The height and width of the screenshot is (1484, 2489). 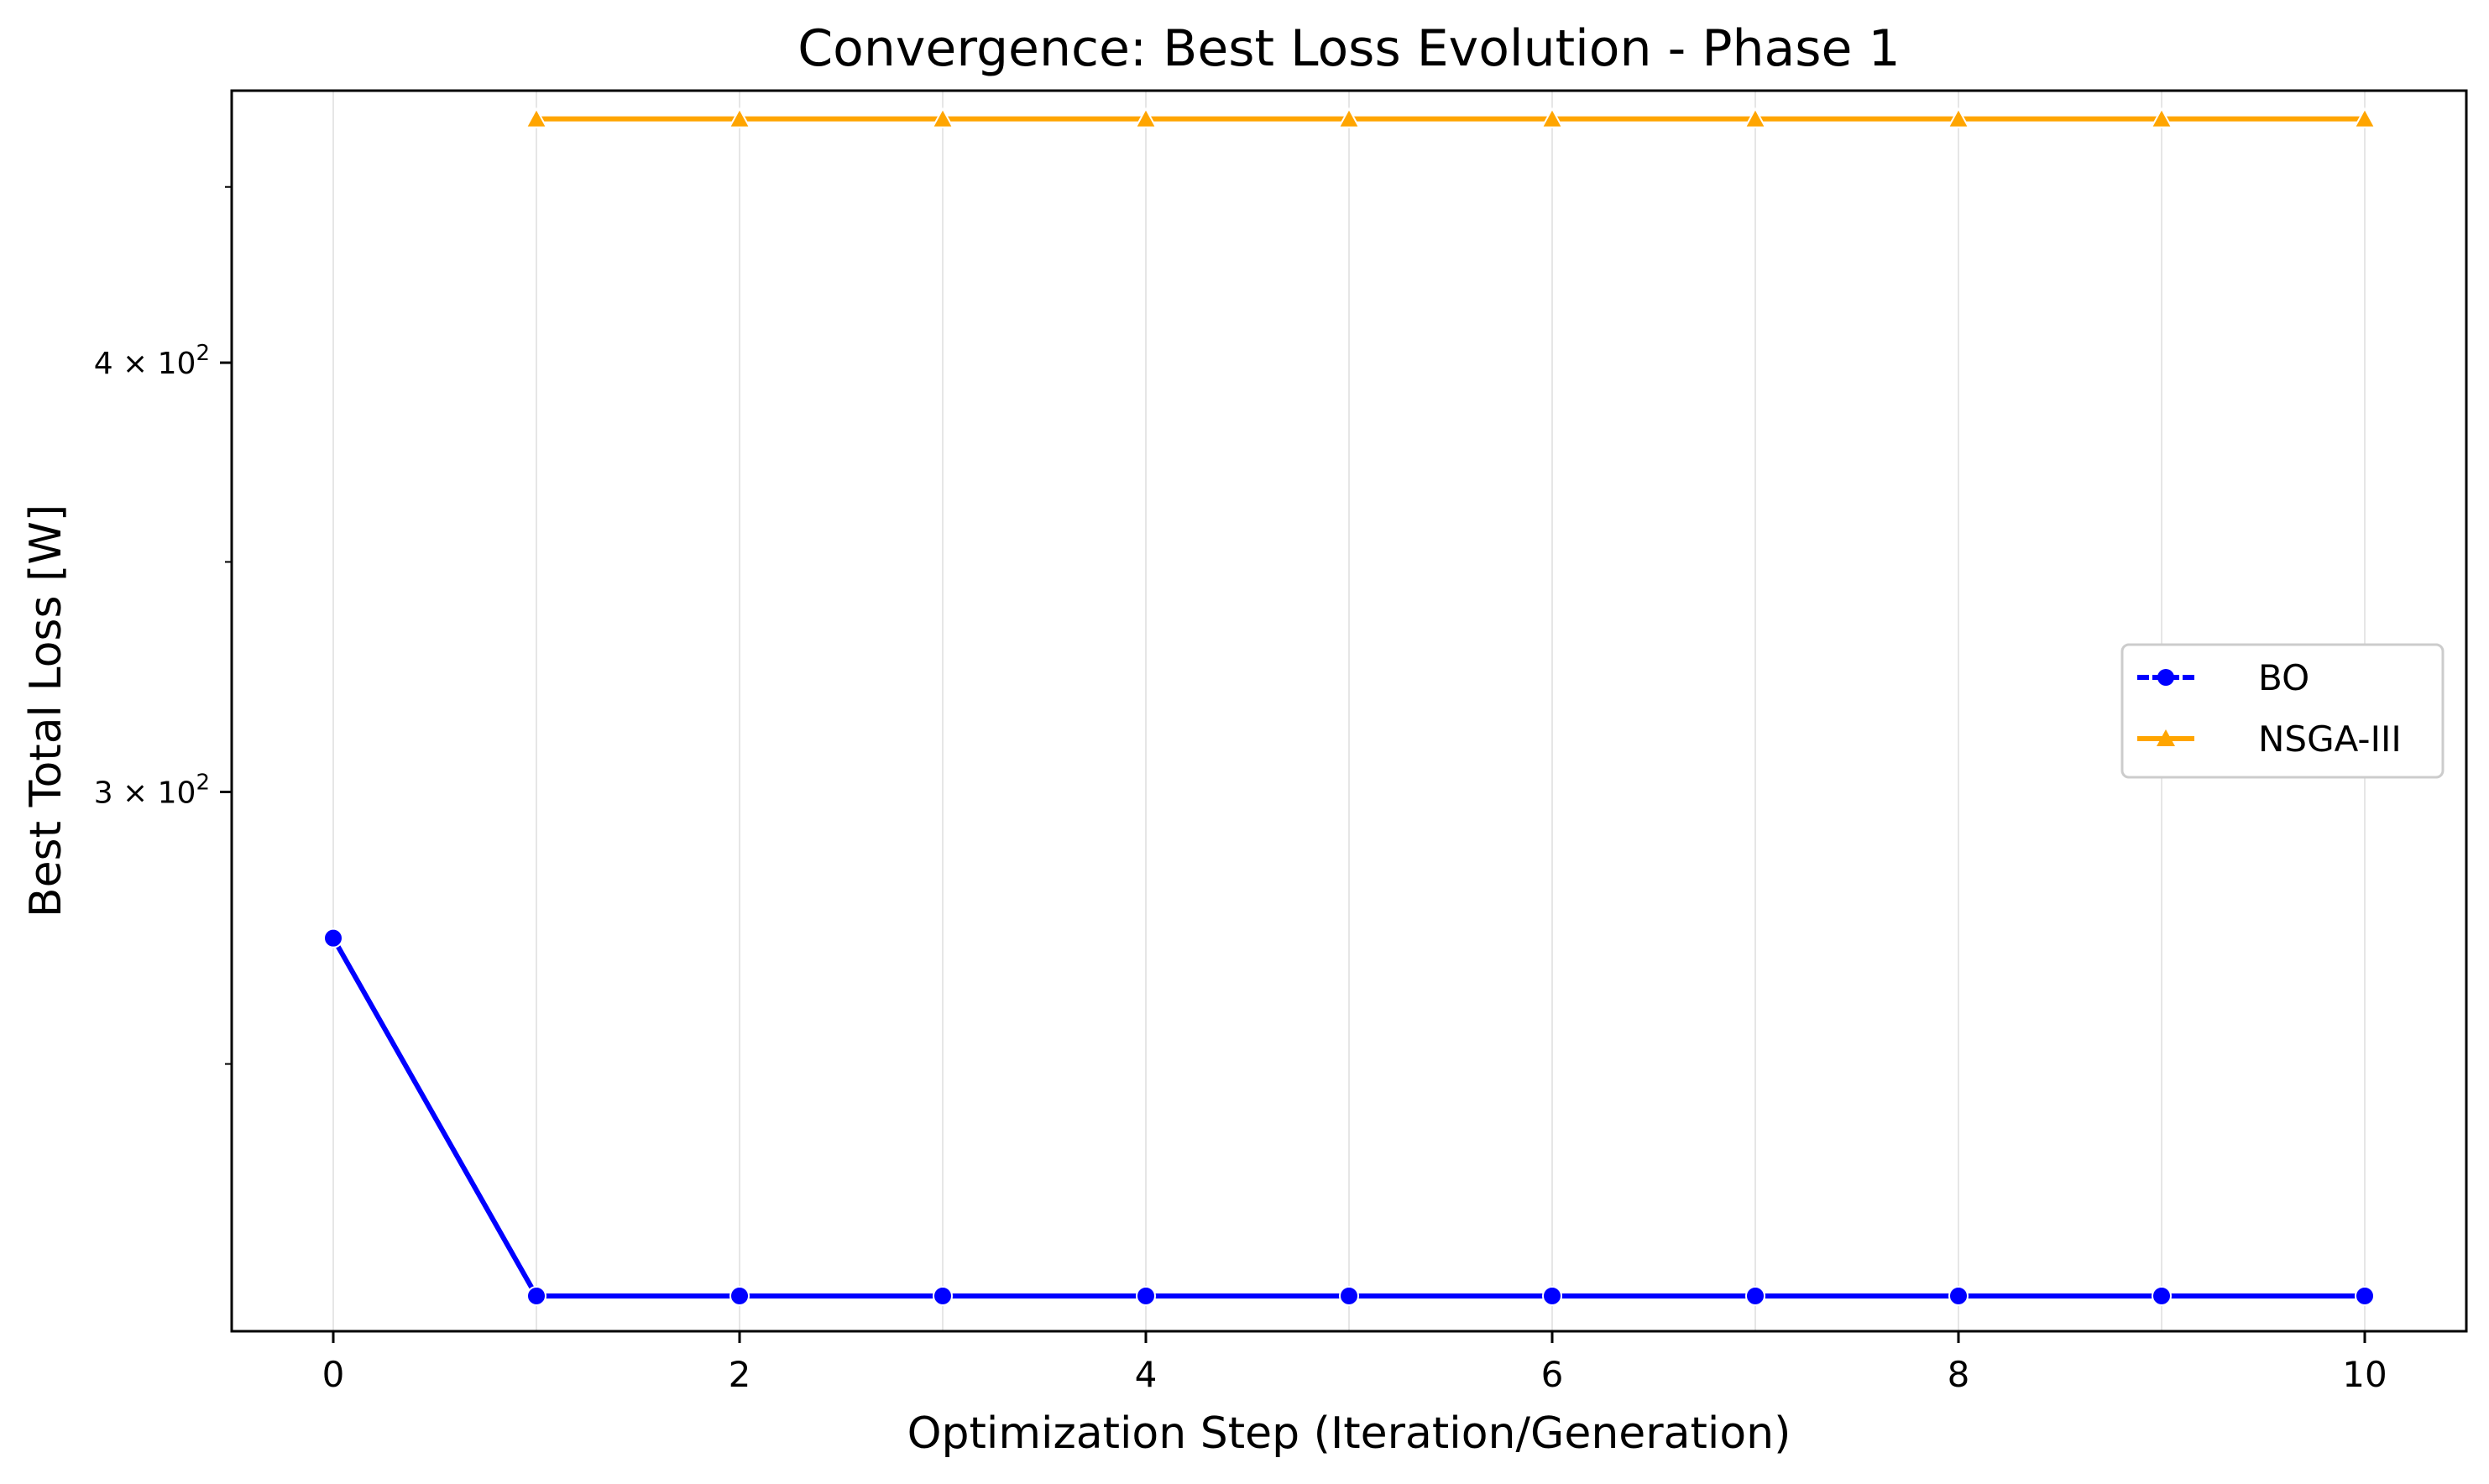 I want to click on legend-label-bo: BO, so click(x=2283, y=677).